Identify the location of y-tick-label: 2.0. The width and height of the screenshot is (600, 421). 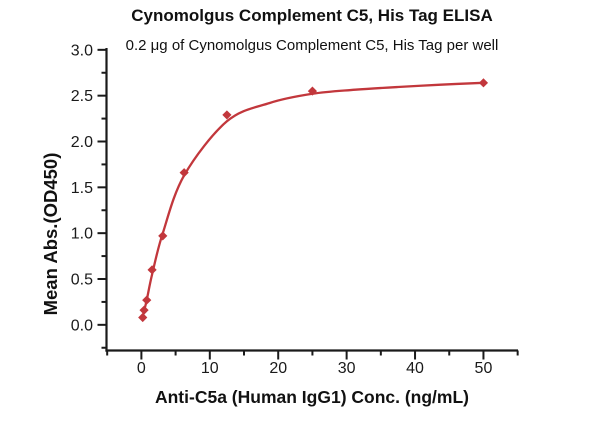
(82, 142).